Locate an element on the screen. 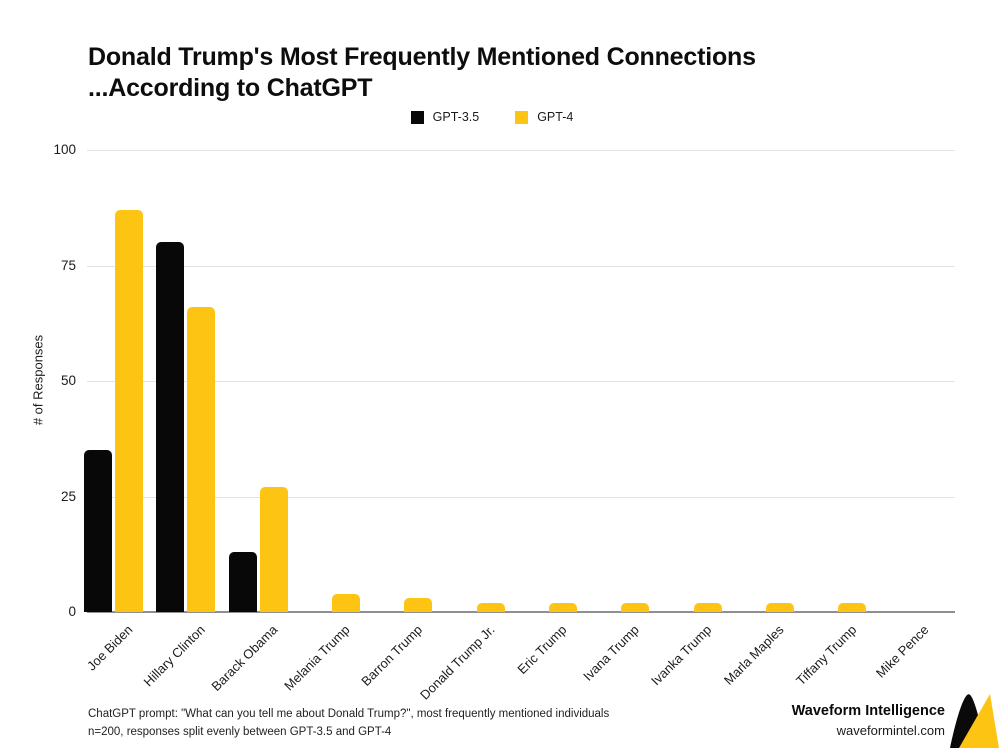 Image resolution: width=1000 pixels, height=750 pixels. brand-block: Waveform Intelligence waveformintel.com is located at coordinates (868, 721).